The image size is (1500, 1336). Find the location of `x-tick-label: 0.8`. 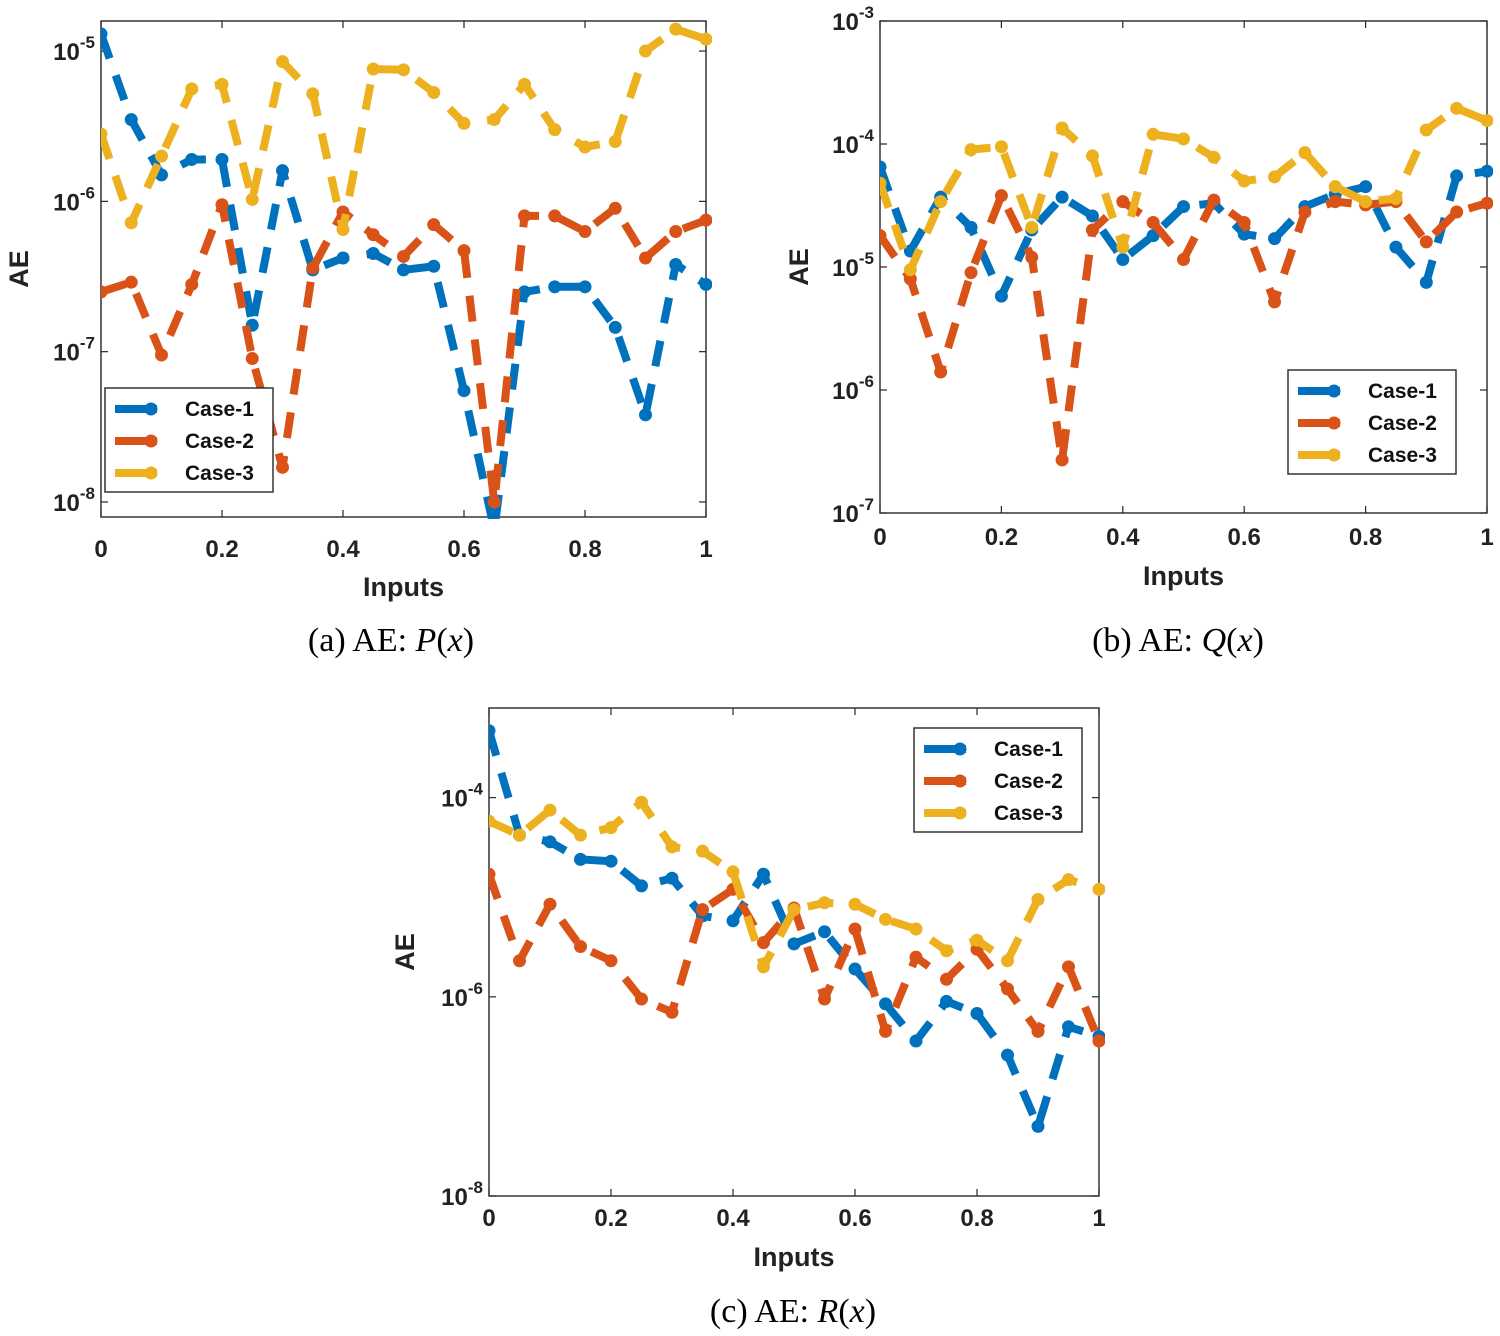

x-tick-label: 0.8 is located at coordinates (1365, 537).